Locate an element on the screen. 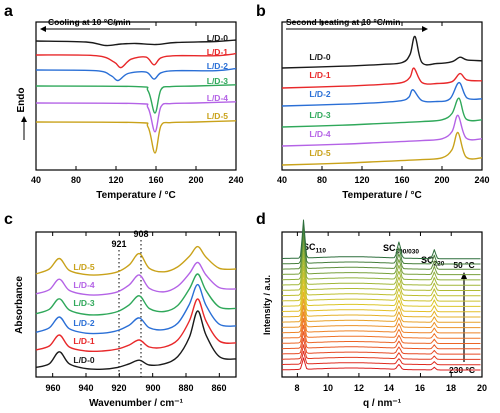 This screenshot has height=413, width=500. panel-c-frame is located at coordinates (136, 304).